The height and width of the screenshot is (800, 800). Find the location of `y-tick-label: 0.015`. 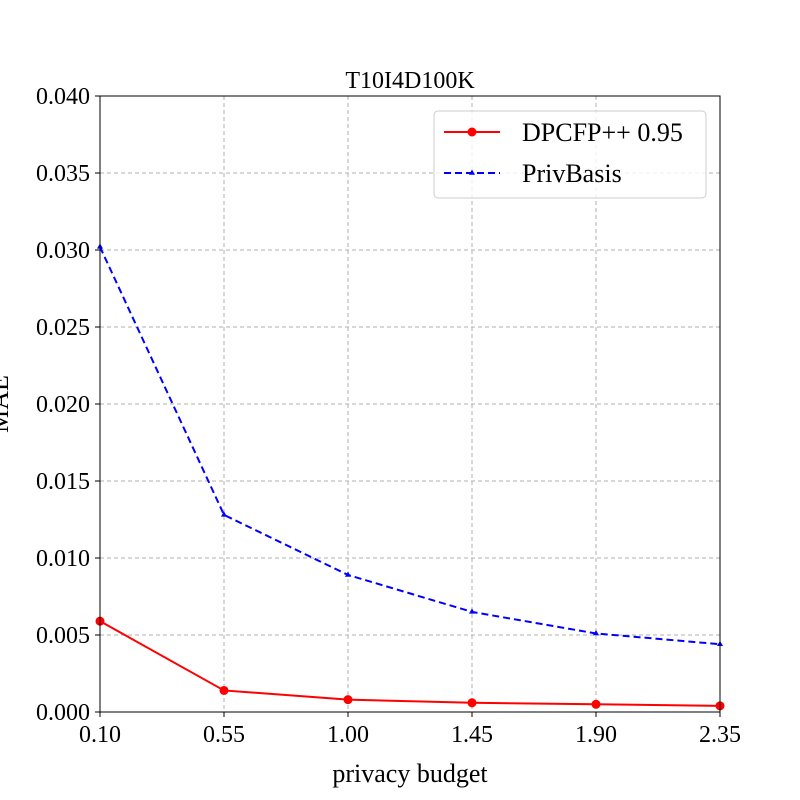

y-tick-label: 0.015 is located at coordinates (63, 482).